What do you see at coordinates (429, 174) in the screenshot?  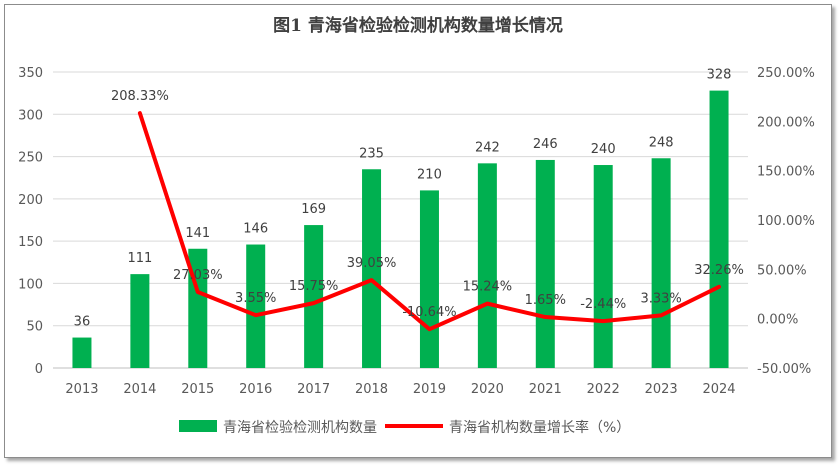 I see `bar-data-label: 210` at bounding box center [429, 174].